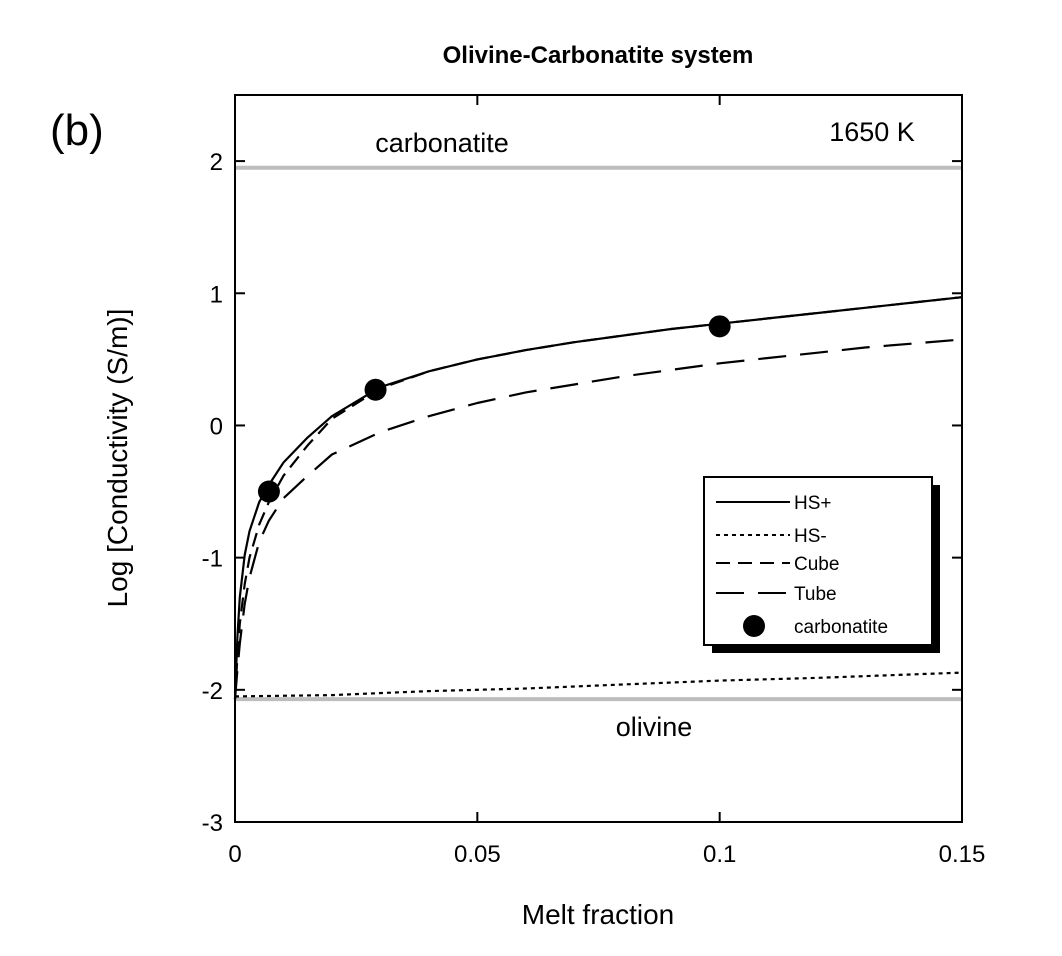 This screenshot has width=1062, height=956. What do you see at coordinates (216, 162) in the screenshot?
I see `y-tick-label: 2` at bounding box center [216, 162].